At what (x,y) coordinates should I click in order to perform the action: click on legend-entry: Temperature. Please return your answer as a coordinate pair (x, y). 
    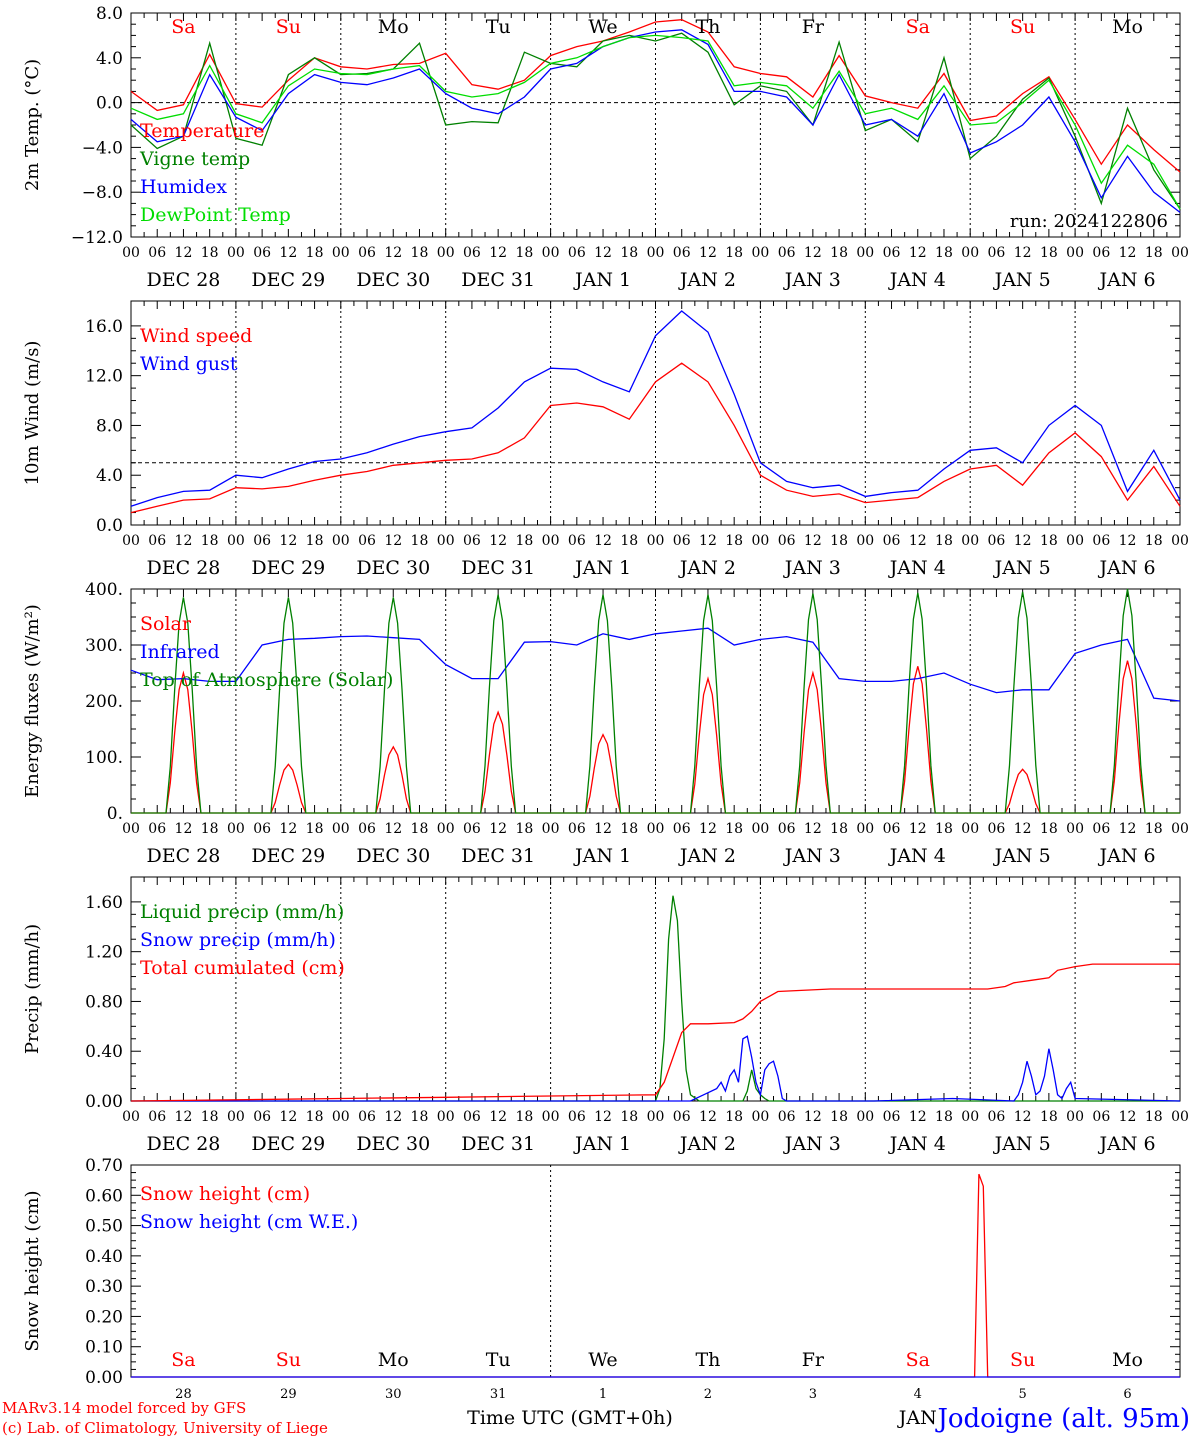
    Looking at the image, I should click on (202, 131).